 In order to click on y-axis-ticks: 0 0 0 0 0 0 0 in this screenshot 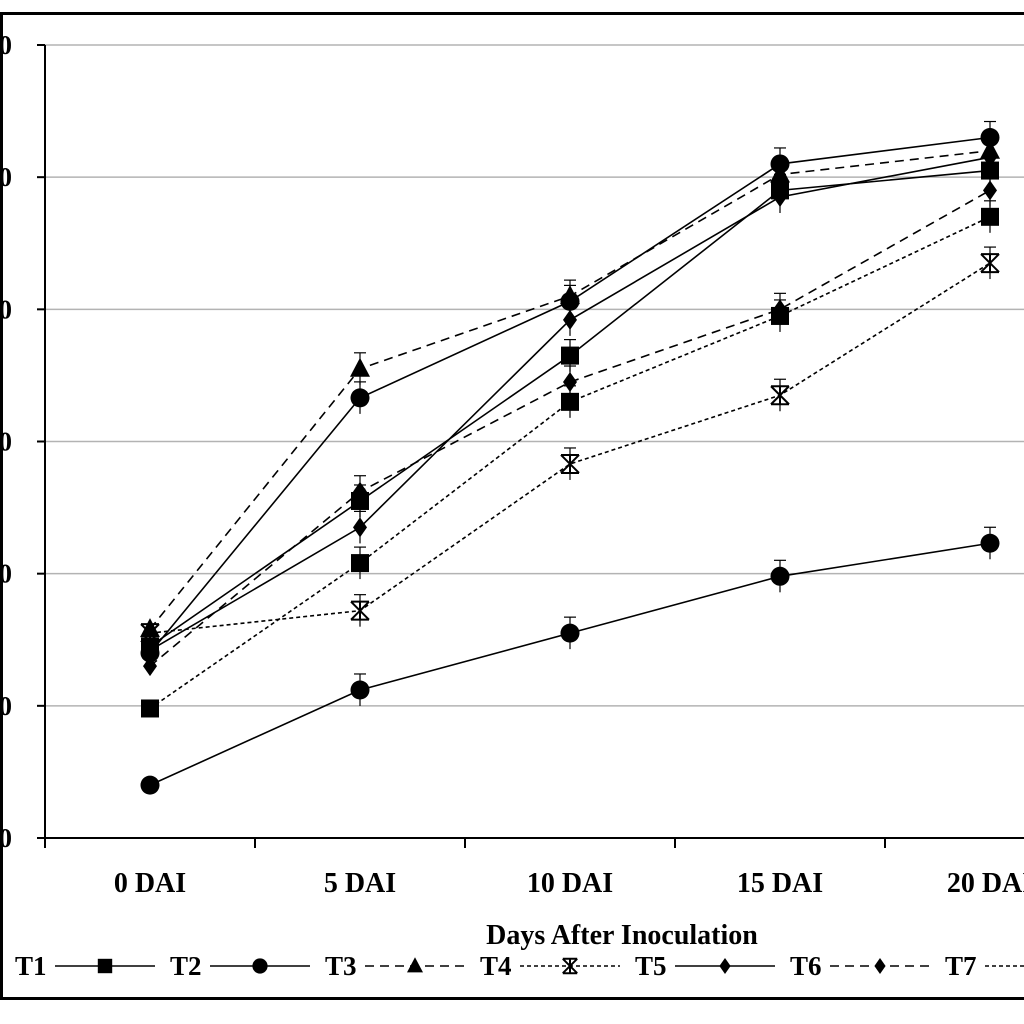, I will do `click(22, 441)`.